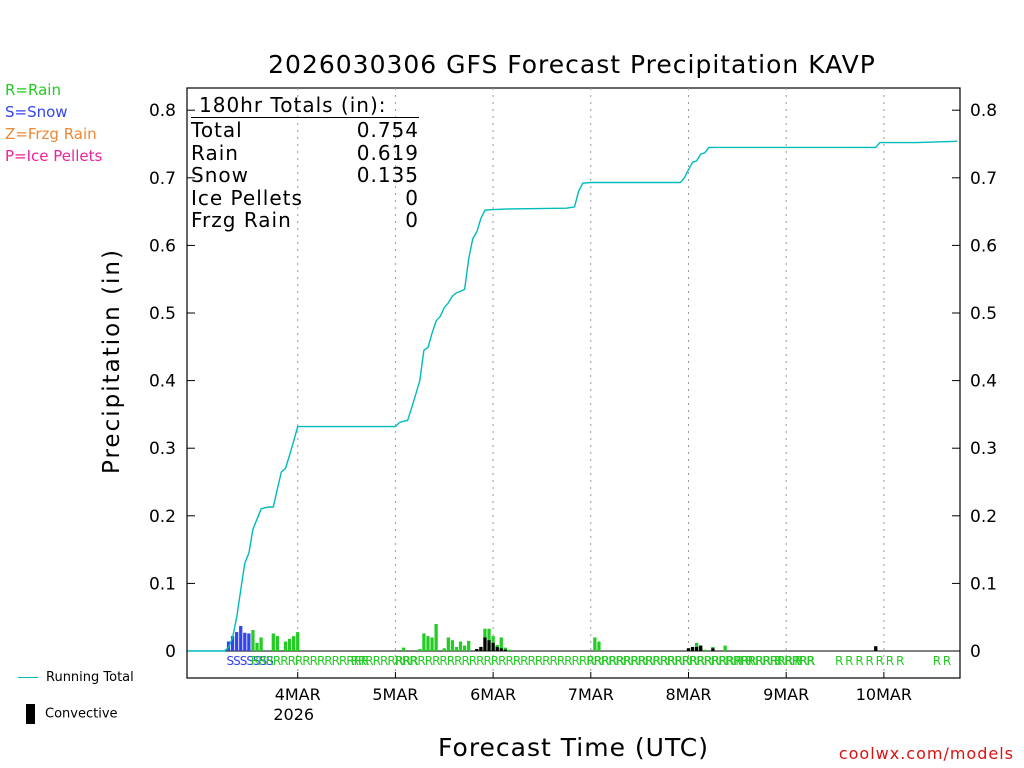 The width and height of the screenshot is (1024, 768). What do you see at coordinates (942, 661) in the screenshot?
I see `precip-type-marker: R R` at bounding box center [942, 661].